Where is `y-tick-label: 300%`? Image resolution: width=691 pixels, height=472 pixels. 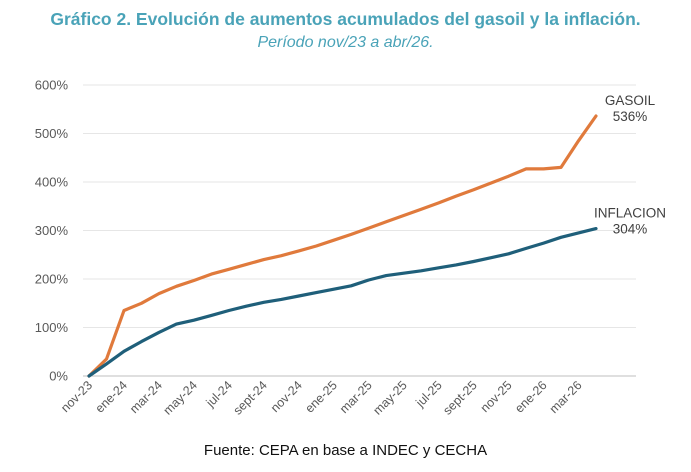 y-tick-label: 300% is located at coordinates (52, 230).